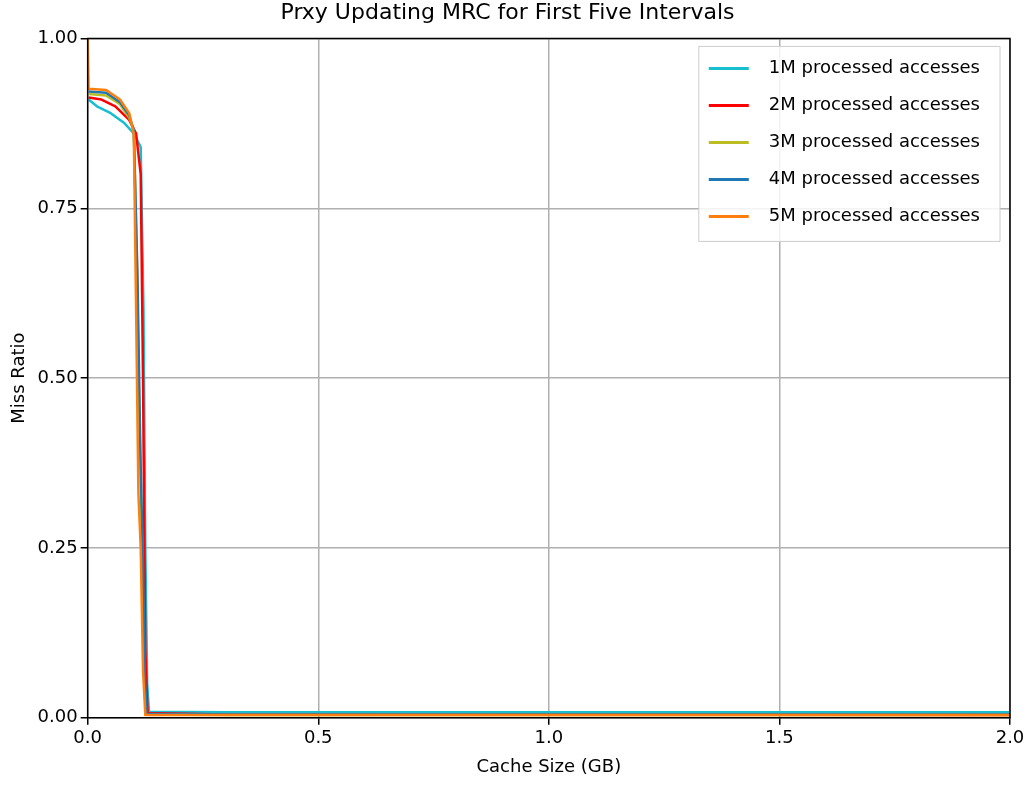 The width and height of the screenshot is (1034, 787). I want to click on y-tick-label: 0.75, so click(57, 206).